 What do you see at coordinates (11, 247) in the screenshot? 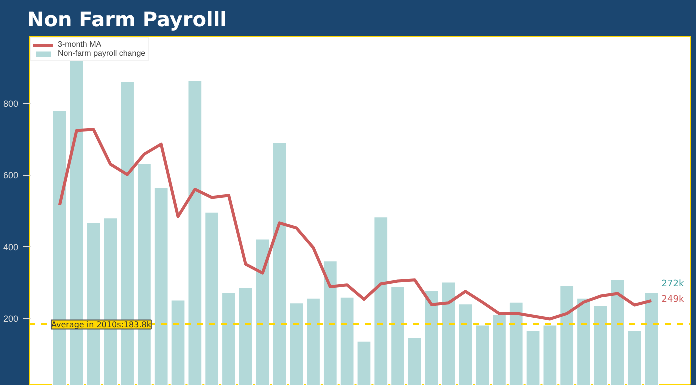
I see `y-tick-label: 400` at bounding box center [11, 247].